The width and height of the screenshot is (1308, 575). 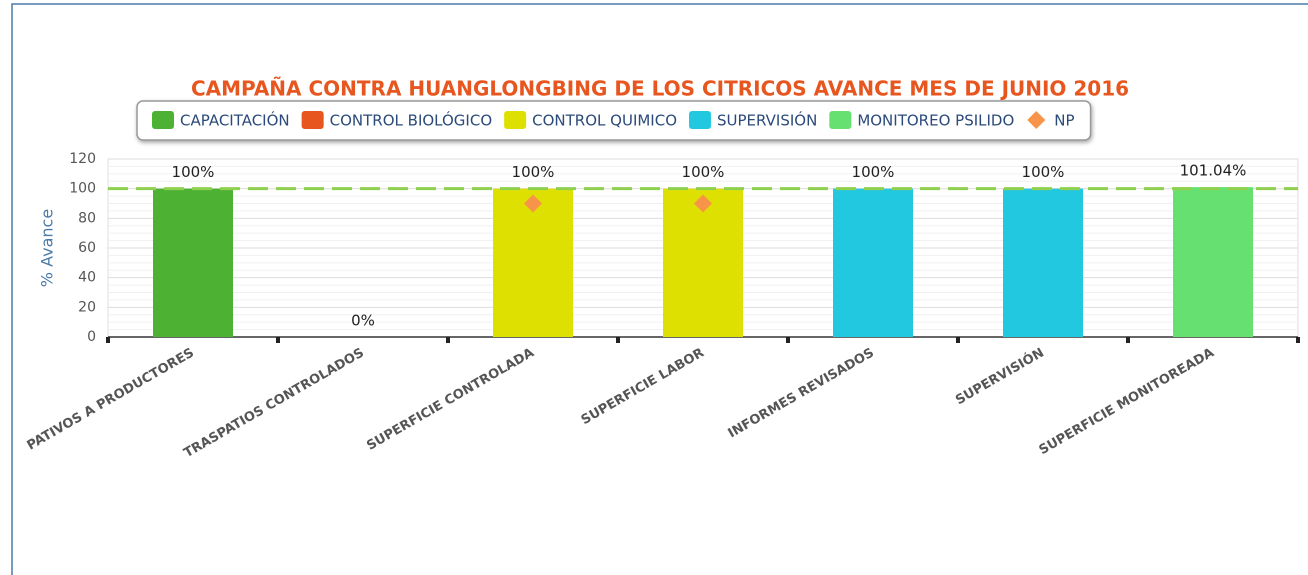 What do you see at coordinates (801, 394) in the screenshot?
I see `x-tick-label: INFORMES REVISADOS` at bounding box center [801, 394].